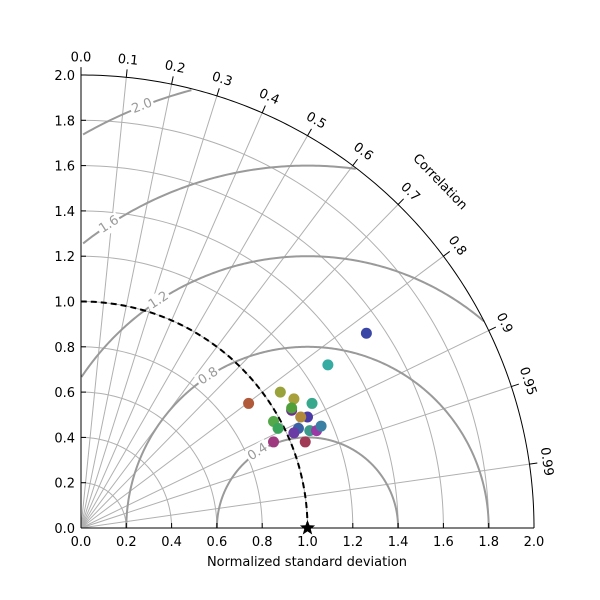  I want to click on rms-contour-label: 1.6, so click(109, 225).